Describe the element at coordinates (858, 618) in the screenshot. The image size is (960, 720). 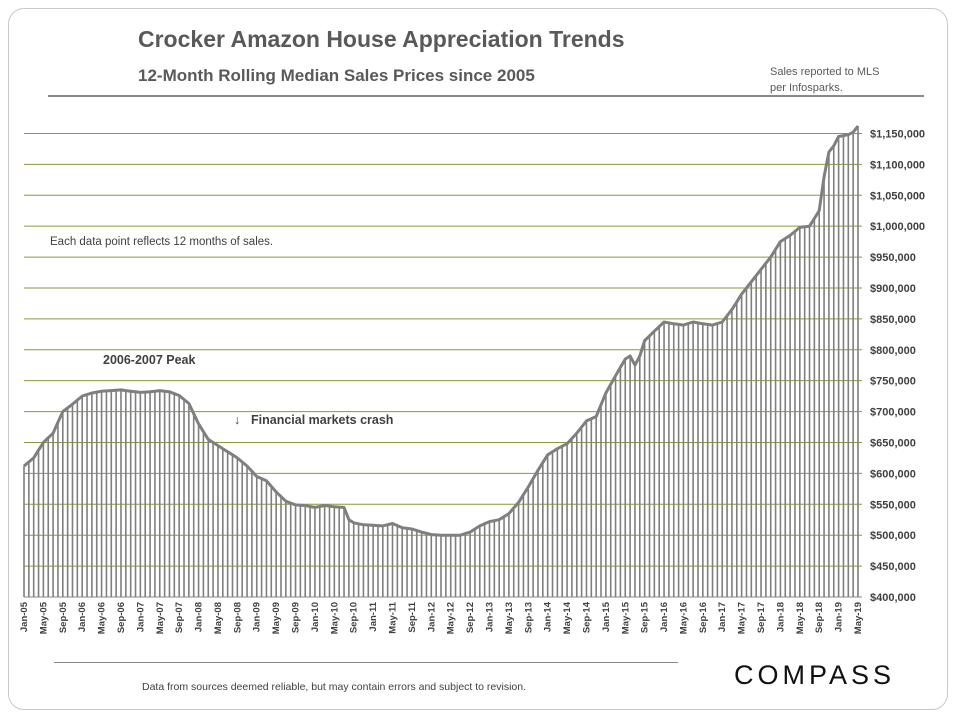
I see `x-tick-label: May-19` at that location.